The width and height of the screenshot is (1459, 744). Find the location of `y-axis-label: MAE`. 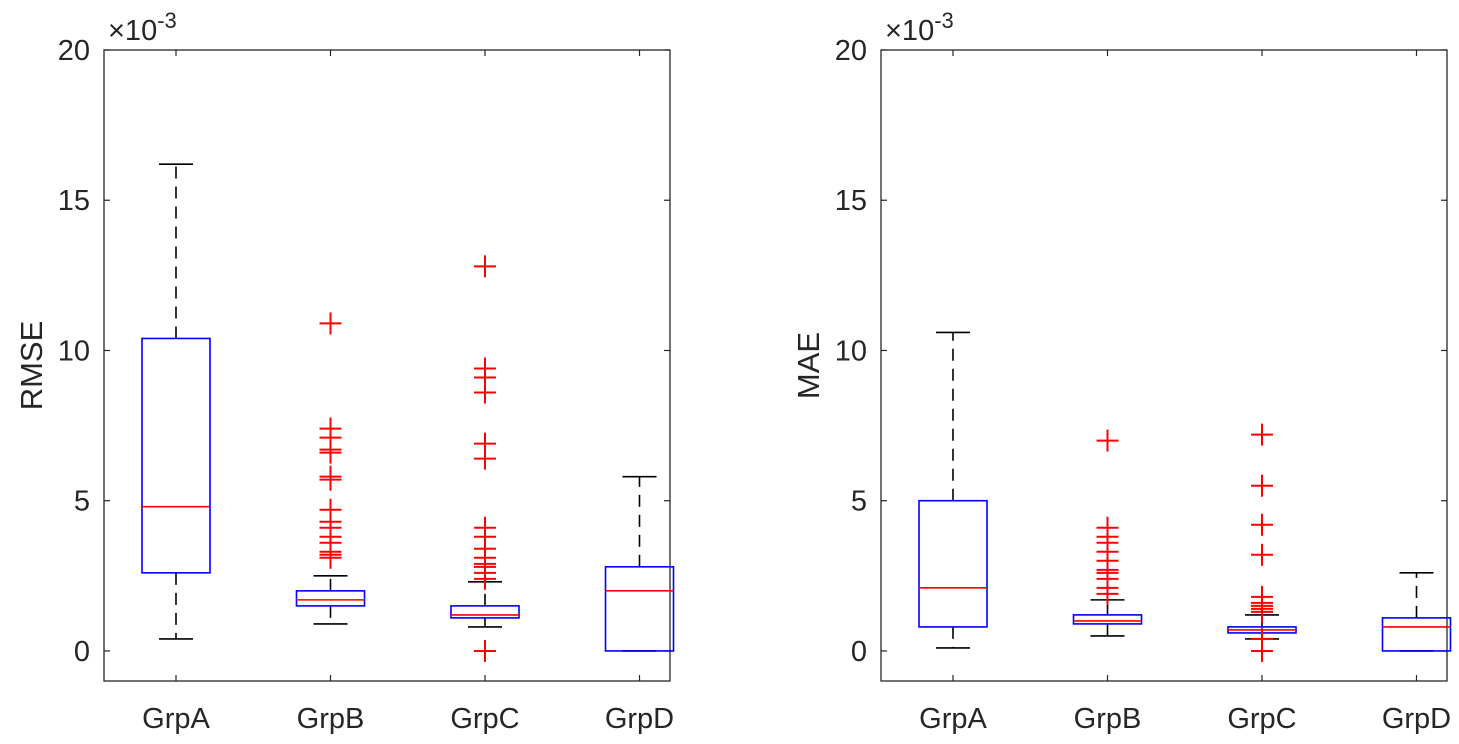

y-axis-label: MAE is located at coordinates (808, 365).